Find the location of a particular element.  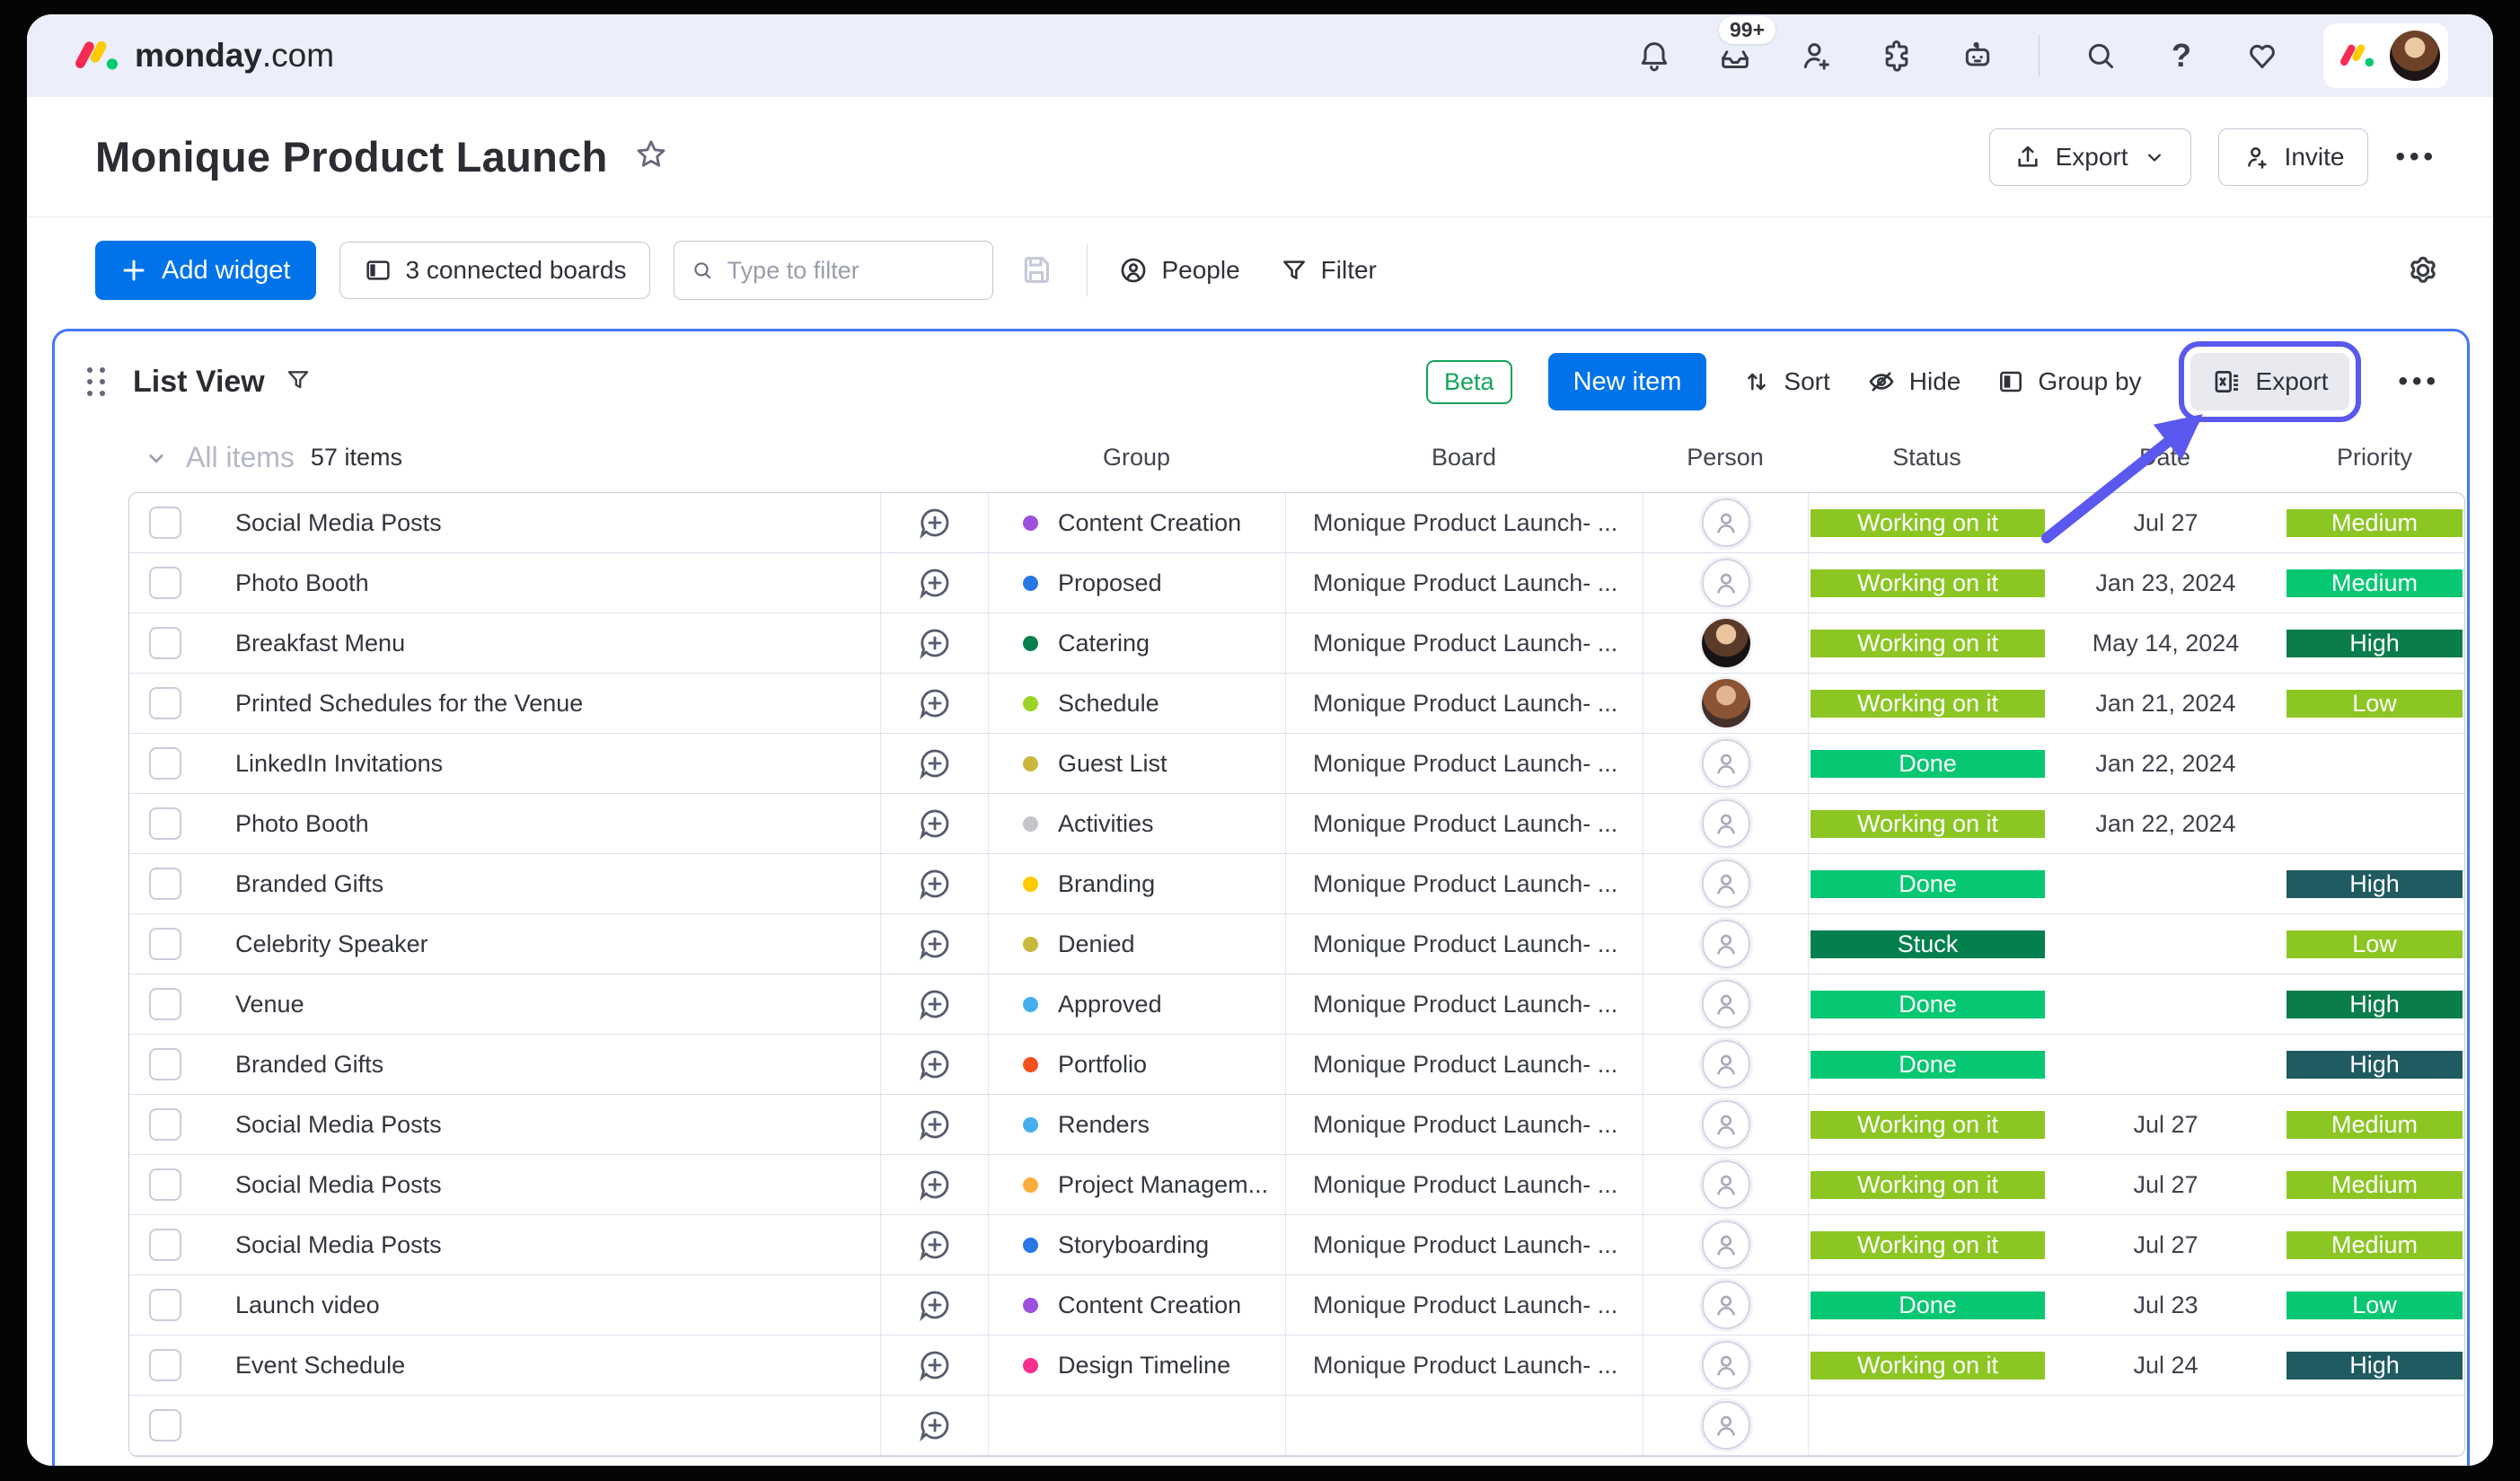

item-name is located at coordinates (541, 1426).